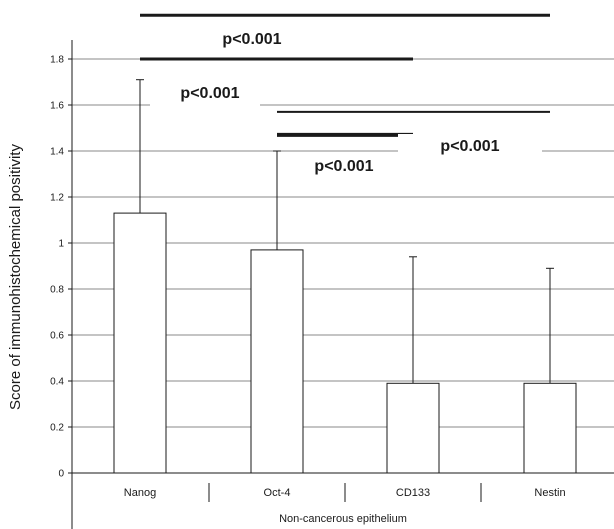 The width and height of the screenshot is (614, 529). What do you see at coordinates (343, 519) in the screenshot?
I see `x-axis-label: Non-cancerous epithelium` at bounding box center [343, 519].